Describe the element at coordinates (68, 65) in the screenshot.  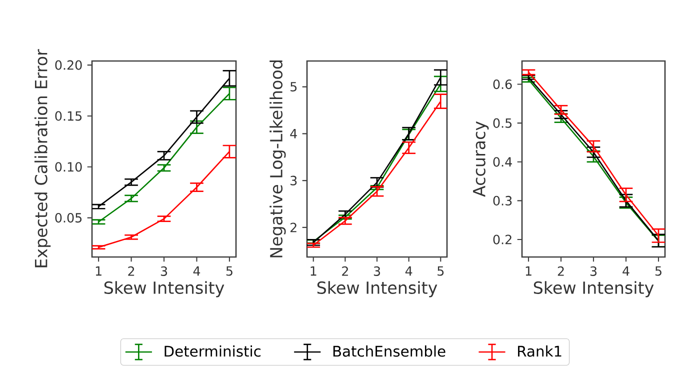
I see `y-tick-label: 0.20` at that location.